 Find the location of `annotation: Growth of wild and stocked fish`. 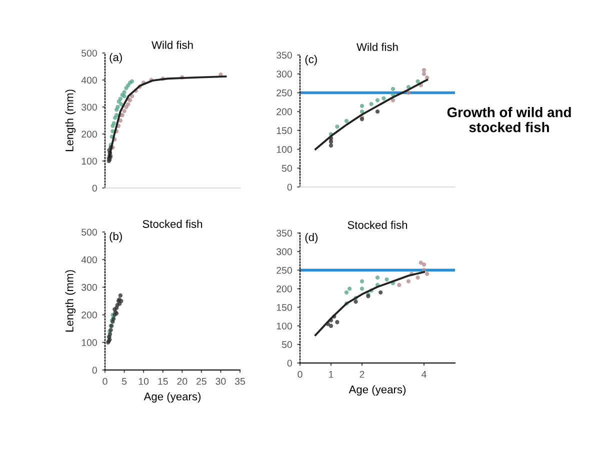

annotation: Growth of wild and stocked fish is located at coordinates (509, 119).